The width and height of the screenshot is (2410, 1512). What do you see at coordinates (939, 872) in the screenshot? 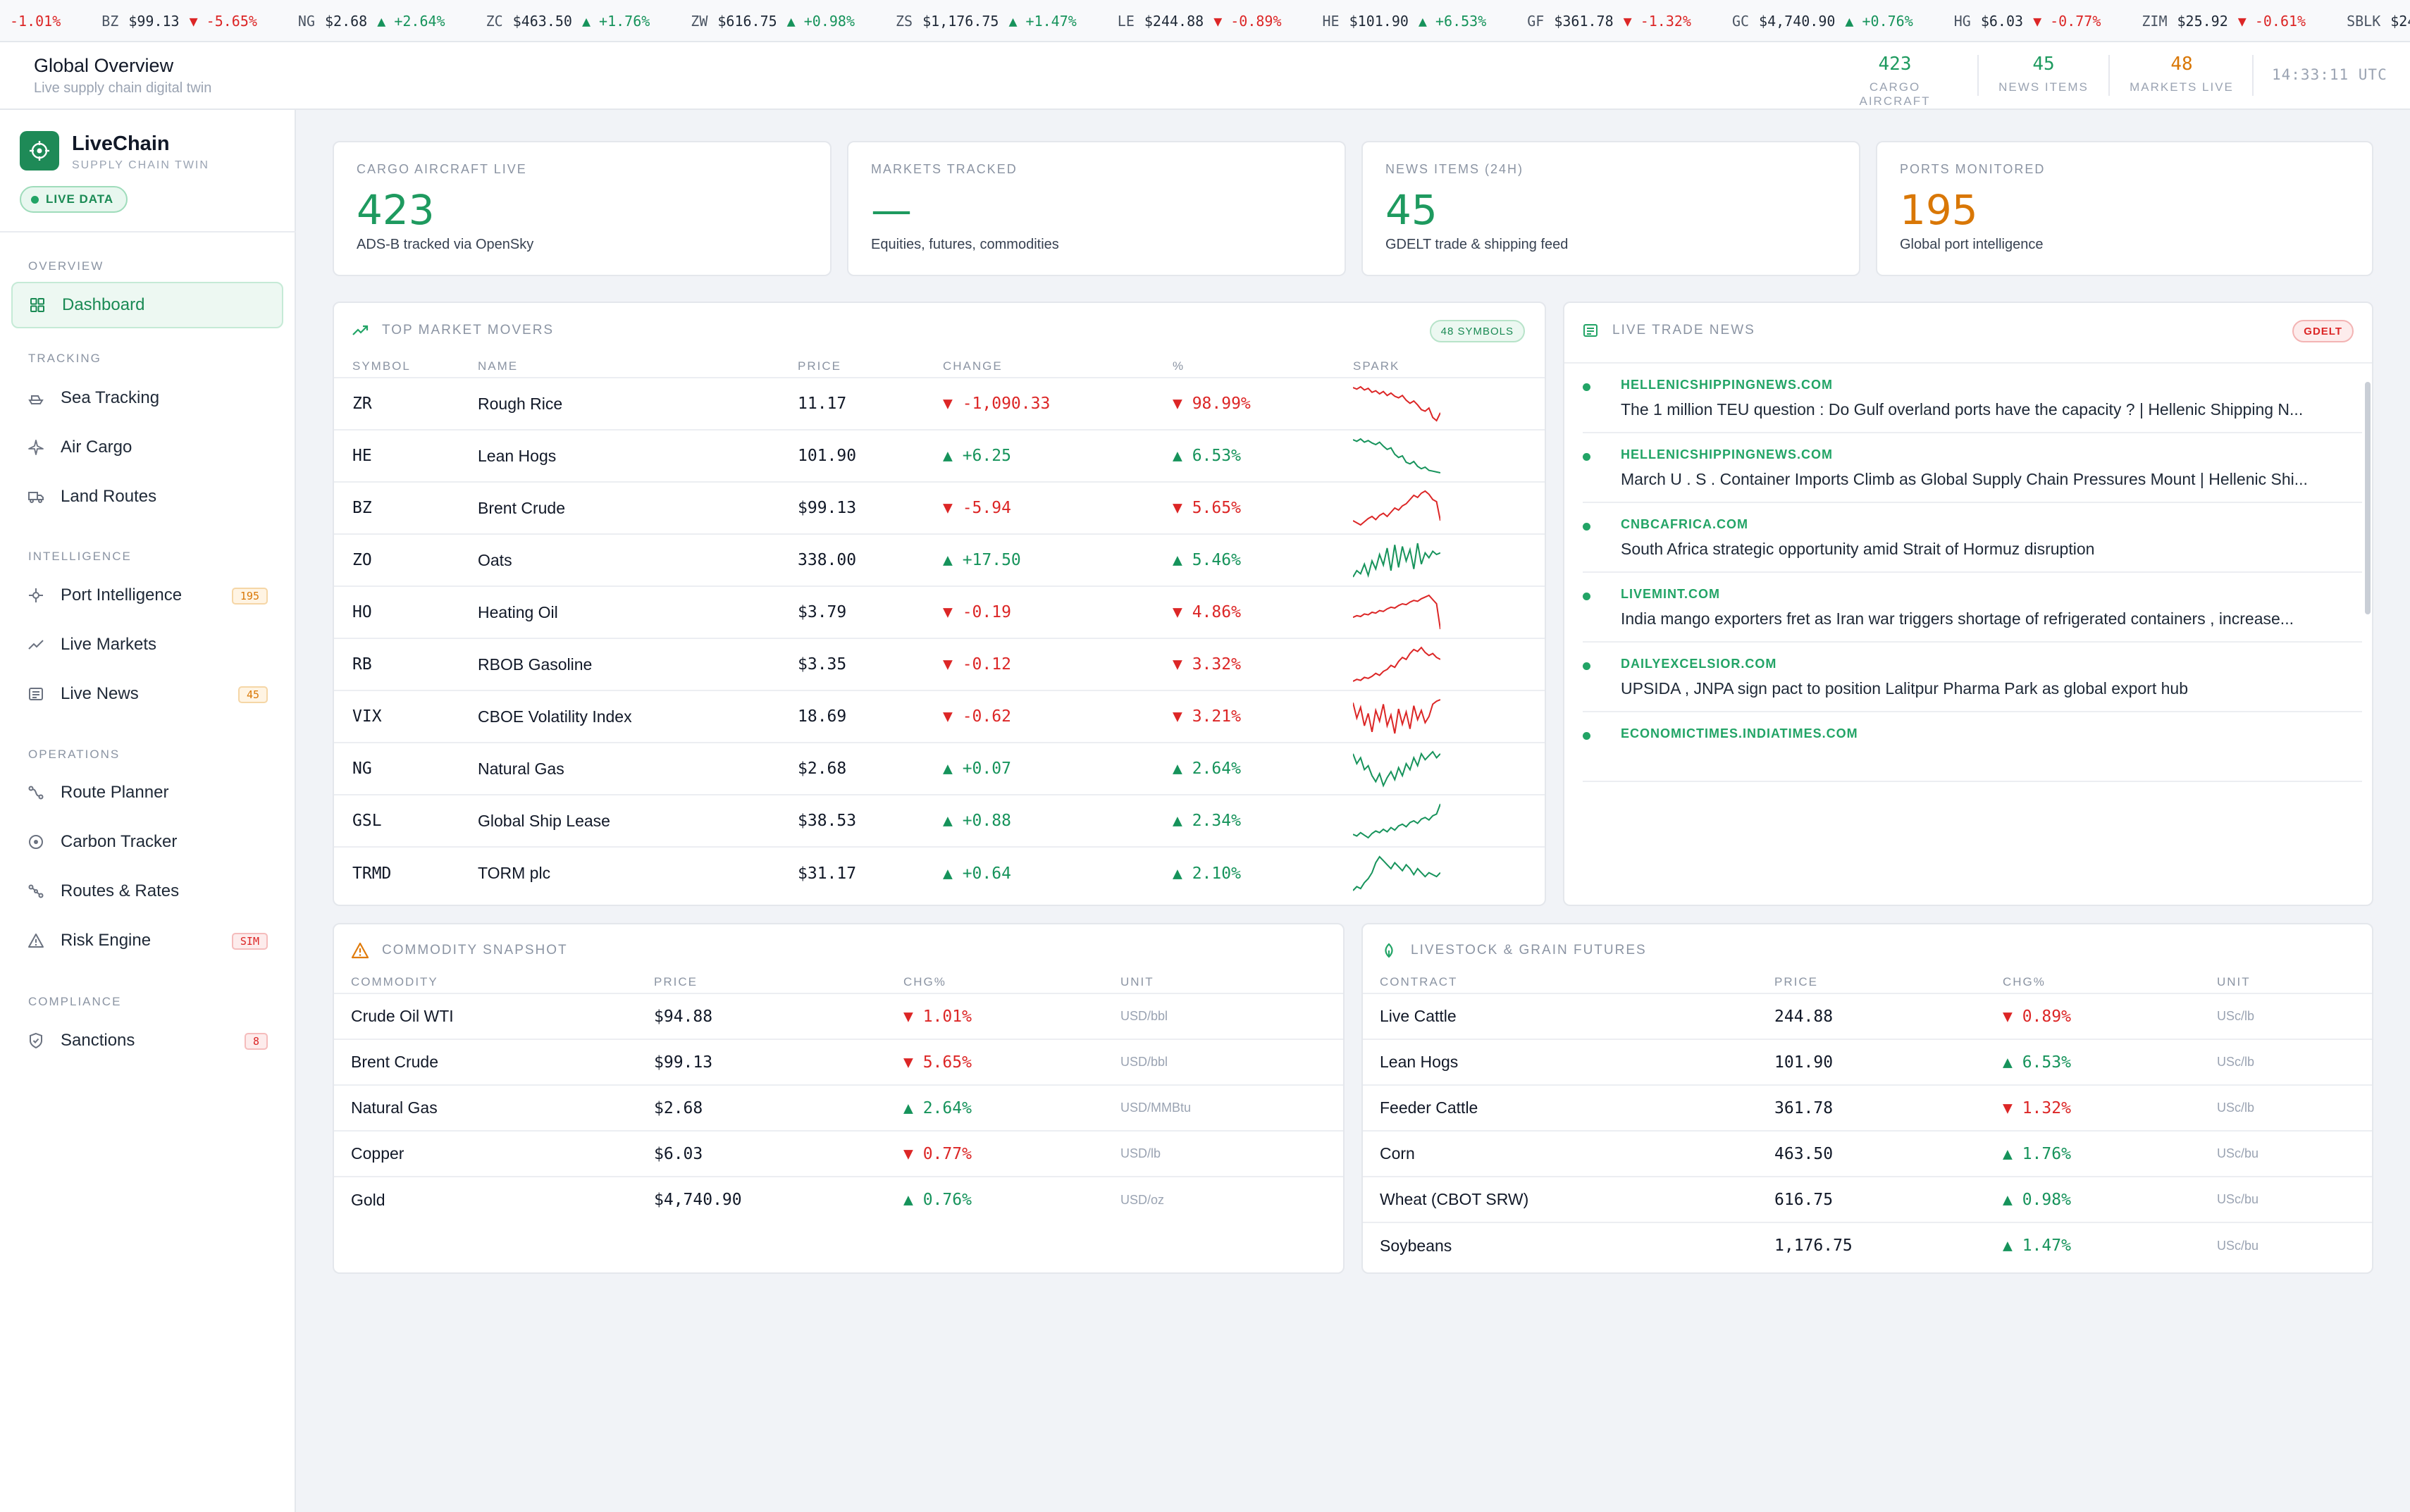
I see `table-row: TRMD TORM plc $31.17 ▲ +0.64 ▲ 2.10%` at bounding box center [939, 872].